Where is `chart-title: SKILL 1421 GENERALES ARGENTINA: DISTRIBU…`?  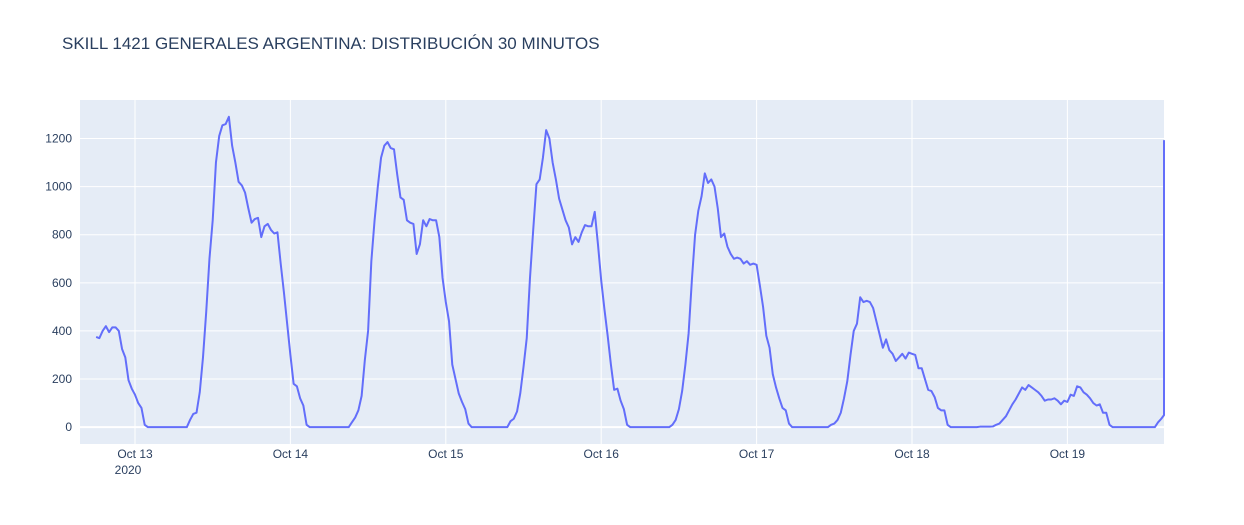
chart-title: SKILL 1421 GENERALES ARGENTINA: DISTRIBU… is located at coordinates (331, 43).